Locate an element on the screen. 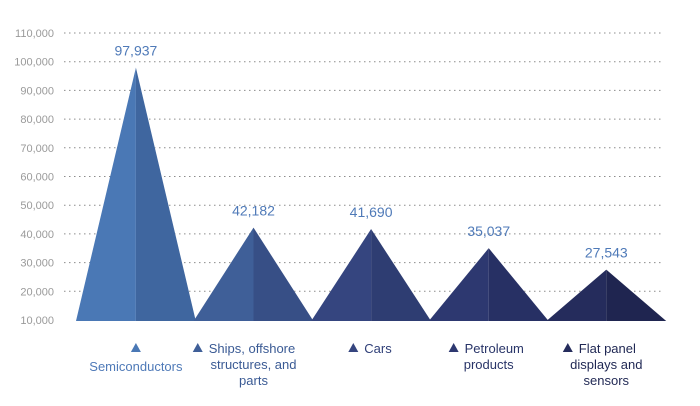  data-label: 35,037 is located at coordinates (488, 231).